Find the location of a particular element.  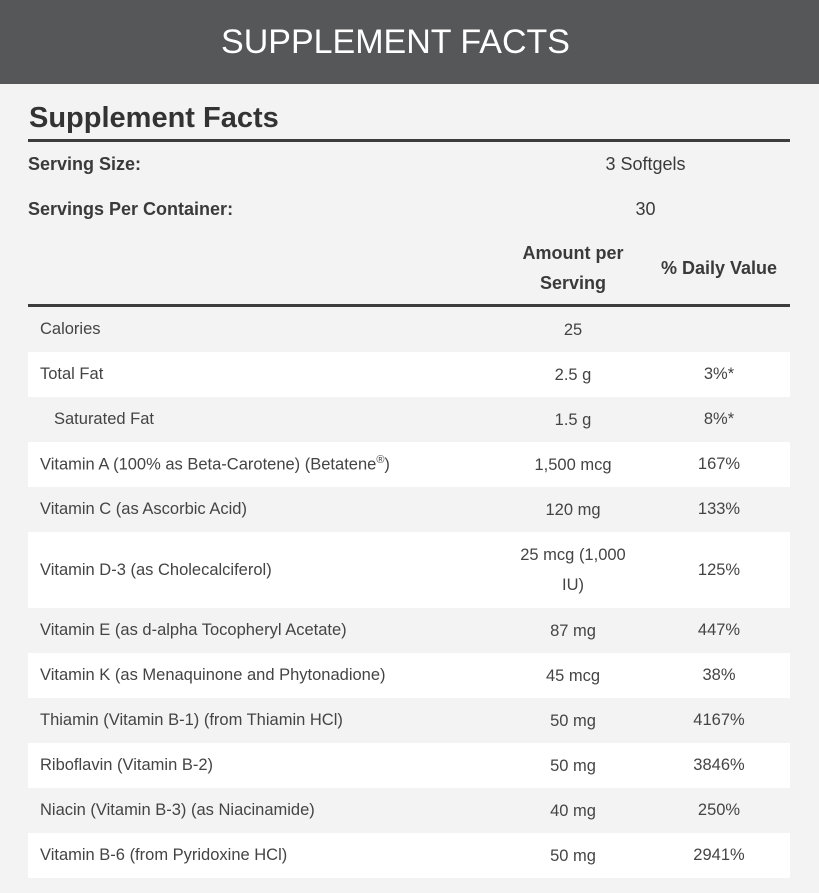

nutrient-name-text: Vitamin D-3 (as Cholecalciferol) is located at coordinates (156, 569).